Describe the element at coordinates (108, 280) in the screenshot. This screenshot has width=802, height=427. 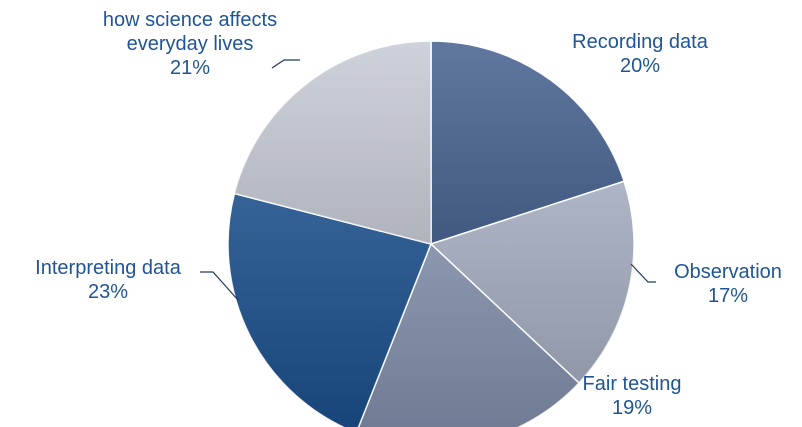
I see `data-label: Interpreting data 23%` at that location.